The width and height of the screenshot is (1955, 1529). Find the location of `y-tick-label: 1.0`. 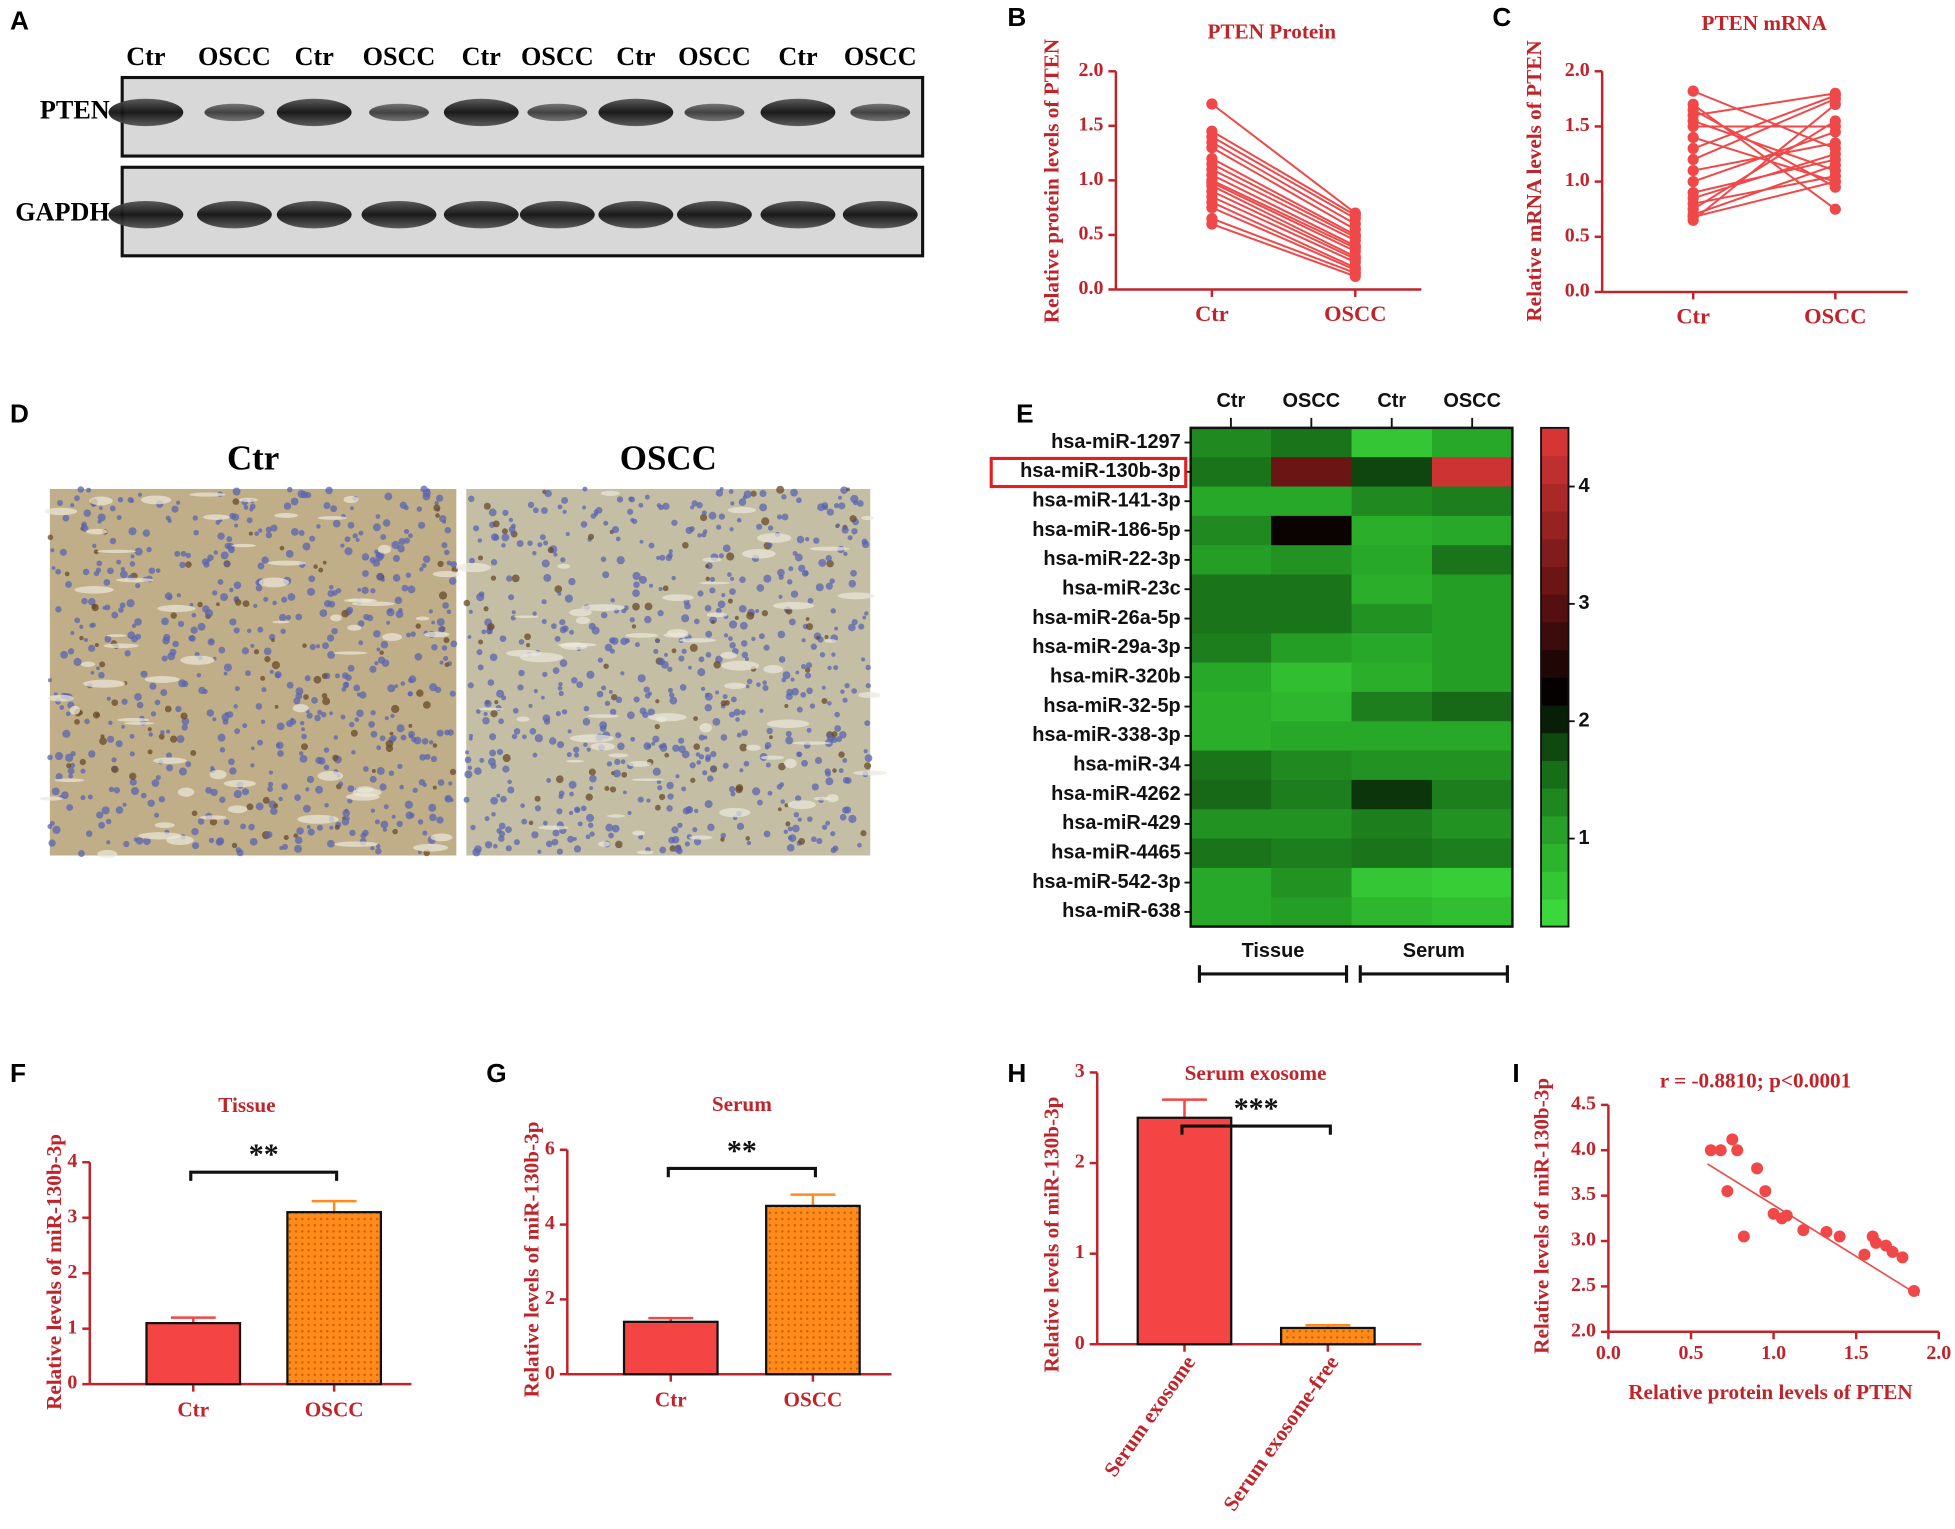

y-tick-label: 1.0 is located at coordinates (1091, 179).